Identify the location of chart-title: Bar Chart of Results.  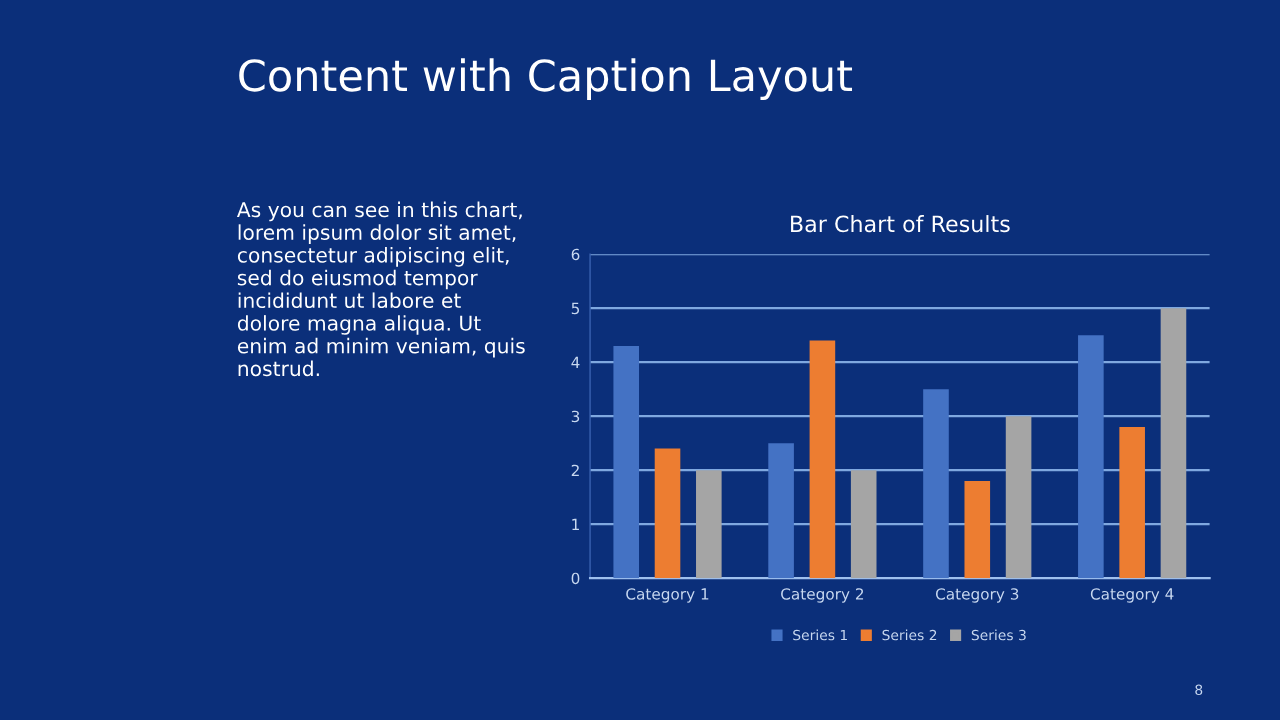
(900, 224).